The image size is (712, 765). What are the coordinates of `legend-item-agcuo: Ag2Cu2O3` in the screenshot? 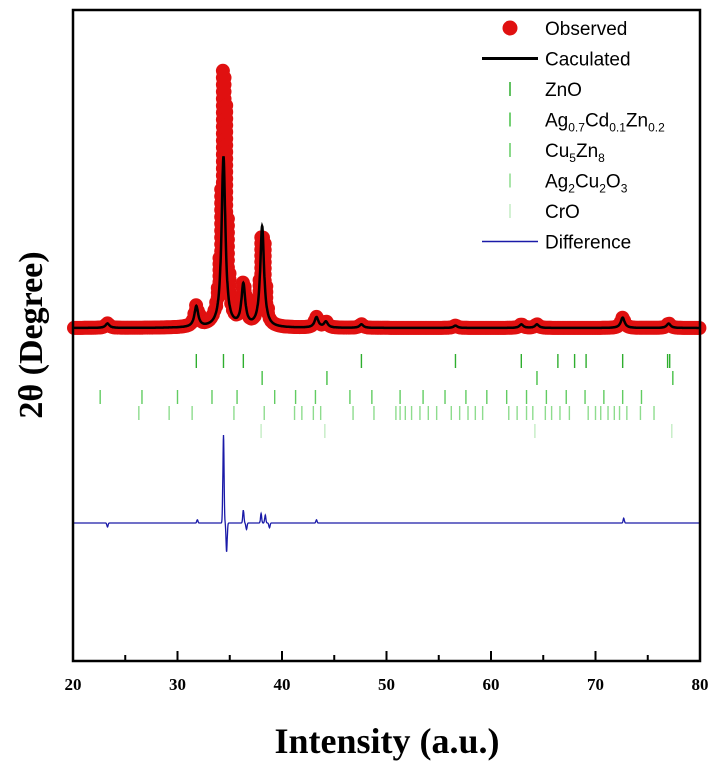 It's located at (568, 184).